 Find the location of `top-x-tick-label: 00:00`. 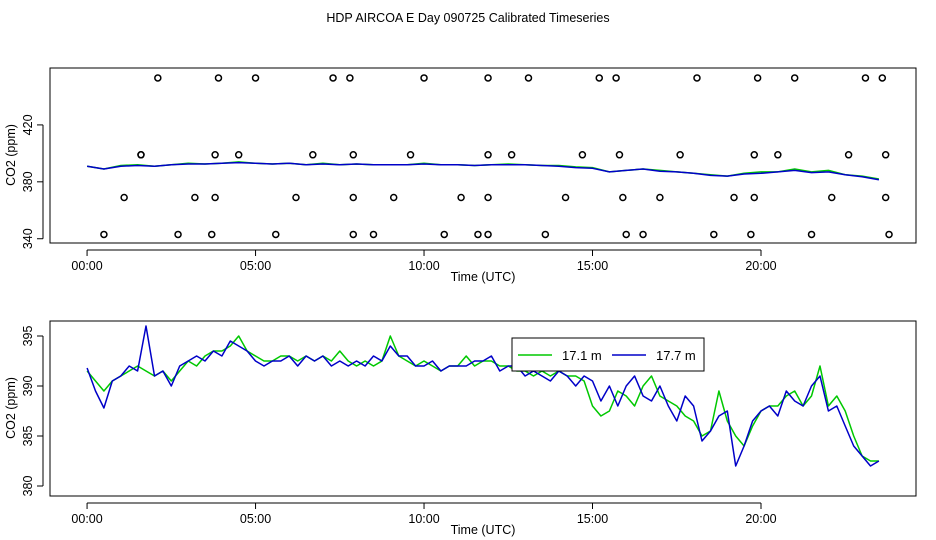

top-x-tick-label: 00:00 is located at coordinates (86, 266).